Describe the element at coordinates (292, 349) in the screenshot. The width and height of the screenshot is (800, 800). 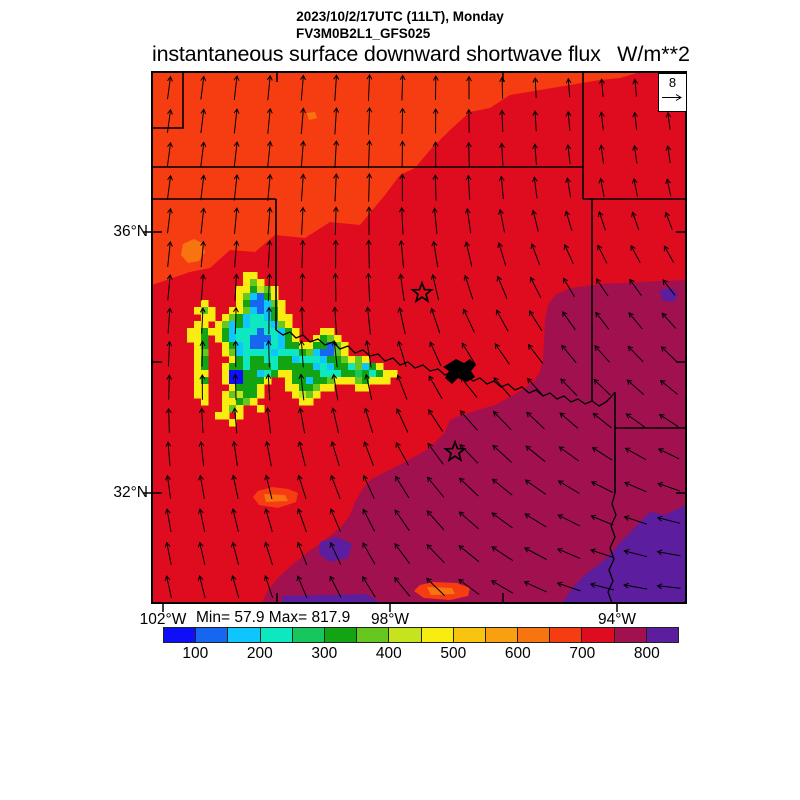
I see `cloud-low-flux-region` at that location.